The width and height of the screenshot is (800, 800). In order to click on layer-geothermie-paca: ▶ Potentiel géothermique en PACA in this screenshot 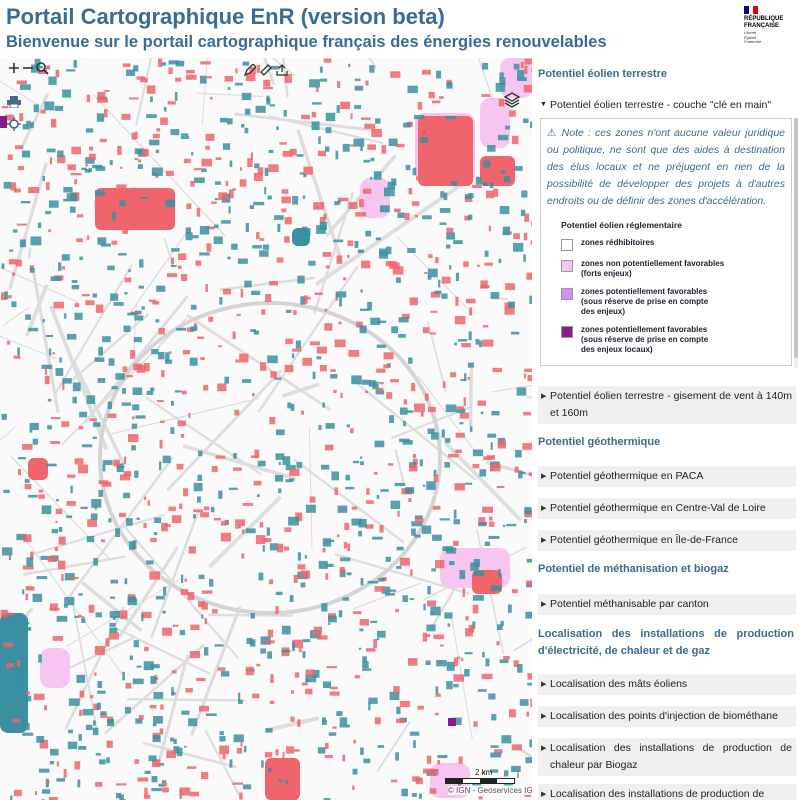, I will do `click(667, 476)`.